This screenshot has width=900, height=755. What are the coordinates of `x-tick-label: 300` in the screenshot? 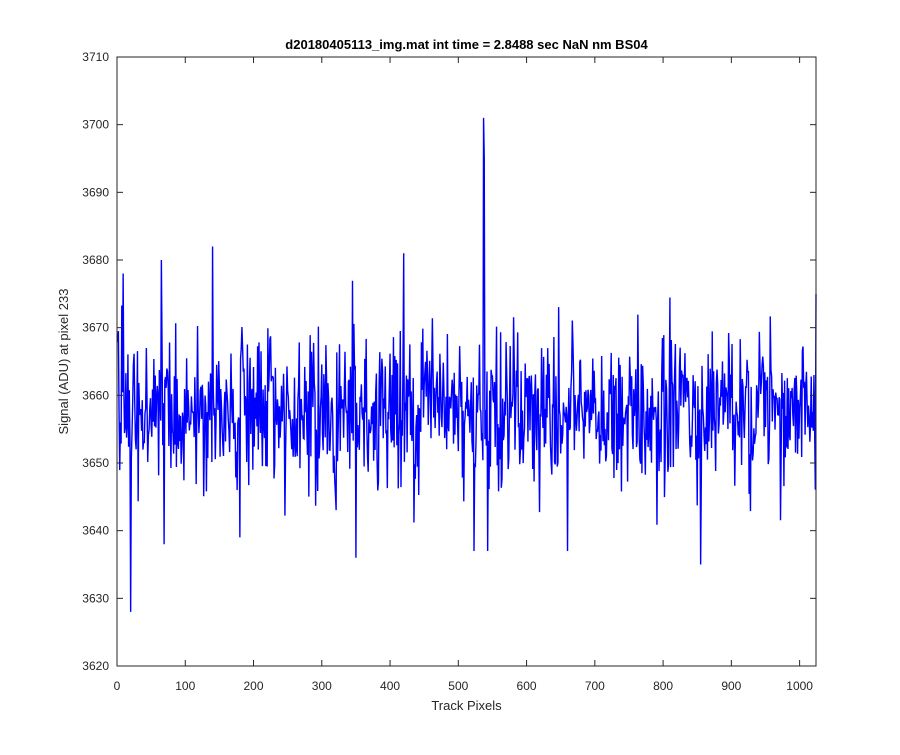 It's located at (322, 686).